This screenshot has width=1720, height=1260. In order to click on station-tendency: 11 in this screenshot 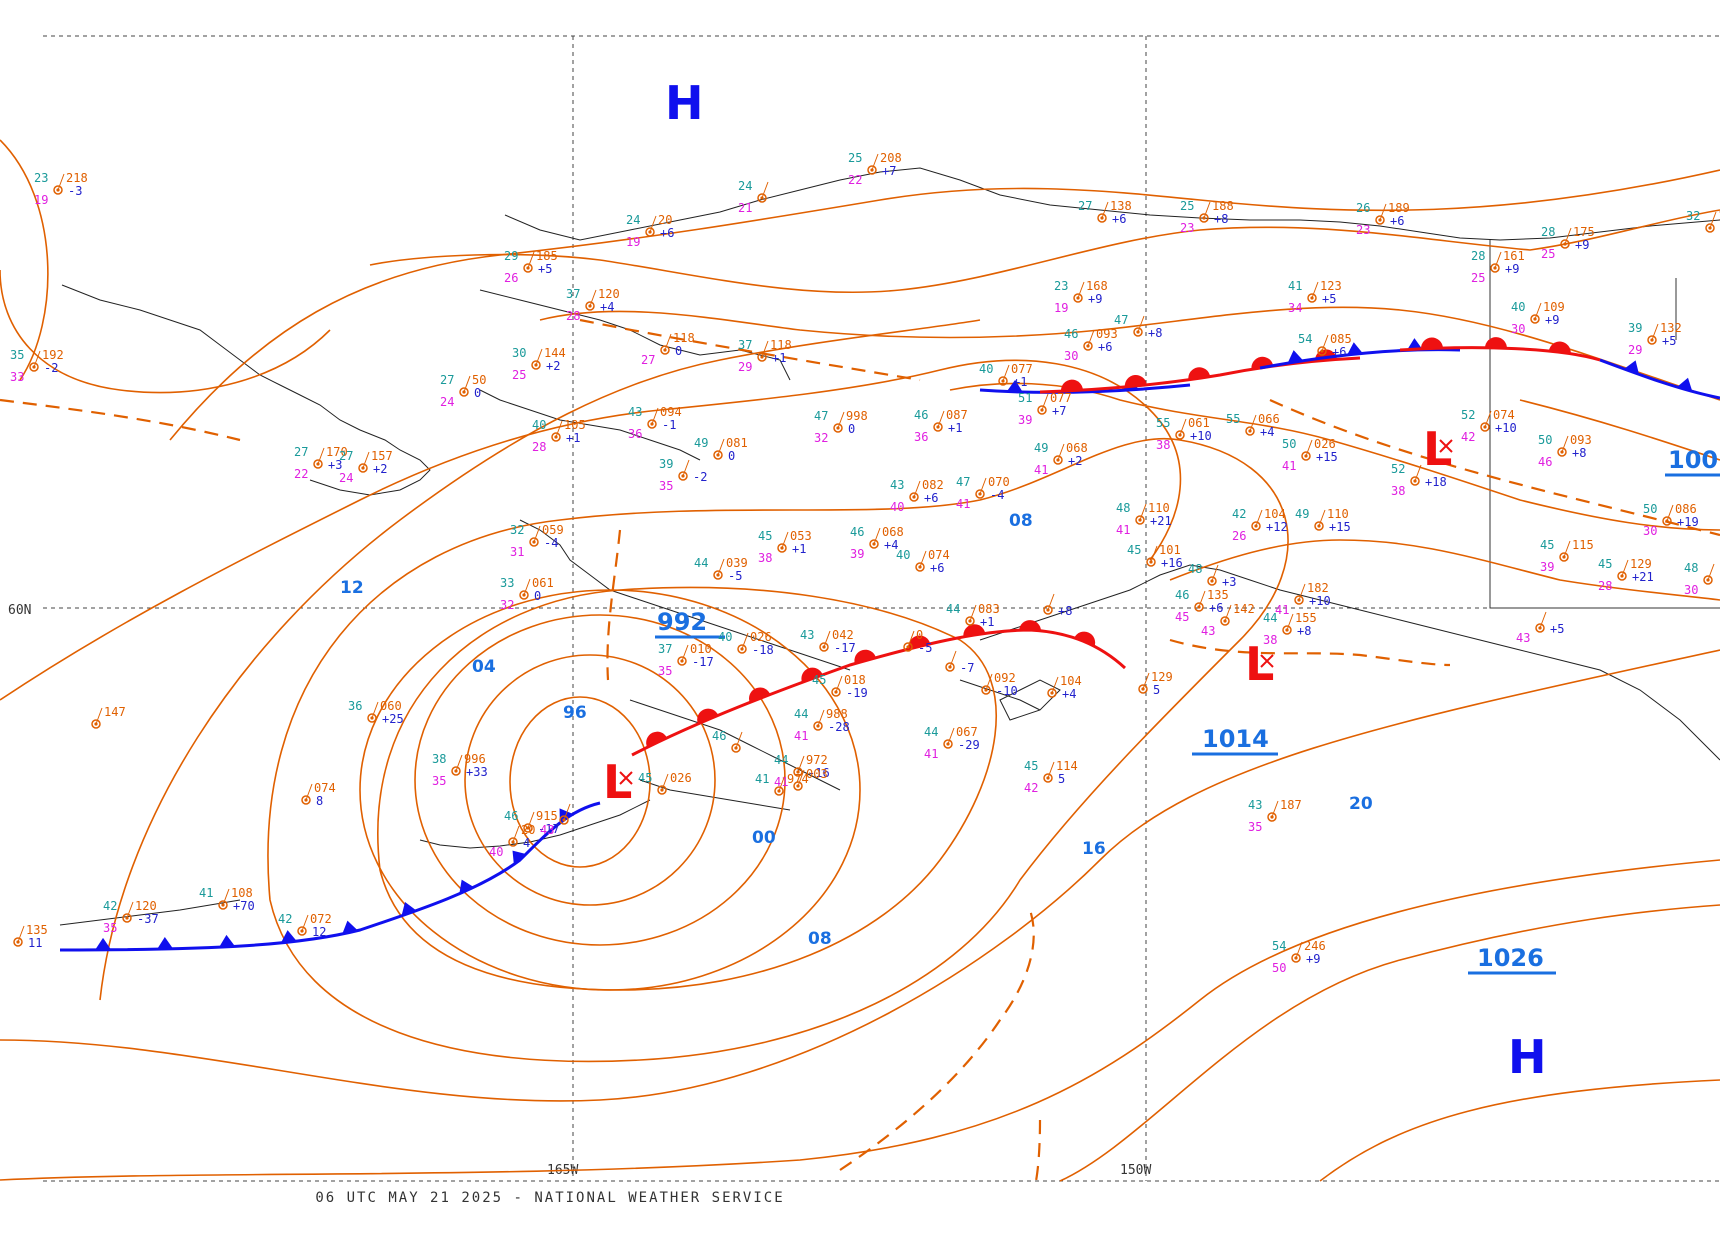, I will do `click(35, 943)`.